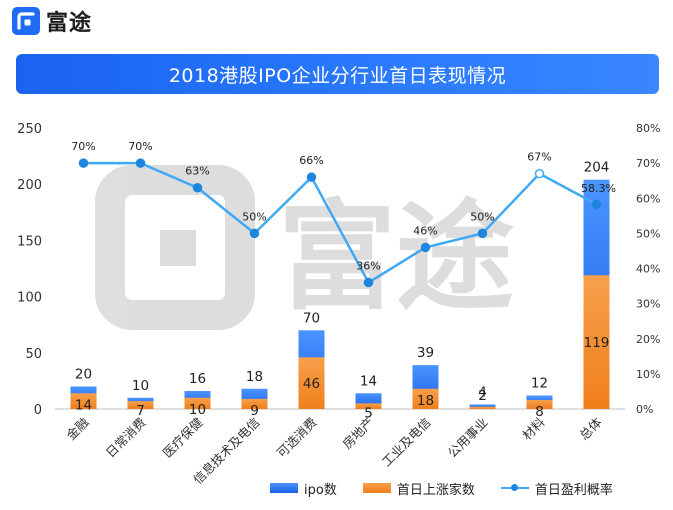 Image resolution: width=673 pixels, height=510 pixels. Describe the element at coordinates (376, 488) in the screenshot. I see `legend-swatch-up` at that location.